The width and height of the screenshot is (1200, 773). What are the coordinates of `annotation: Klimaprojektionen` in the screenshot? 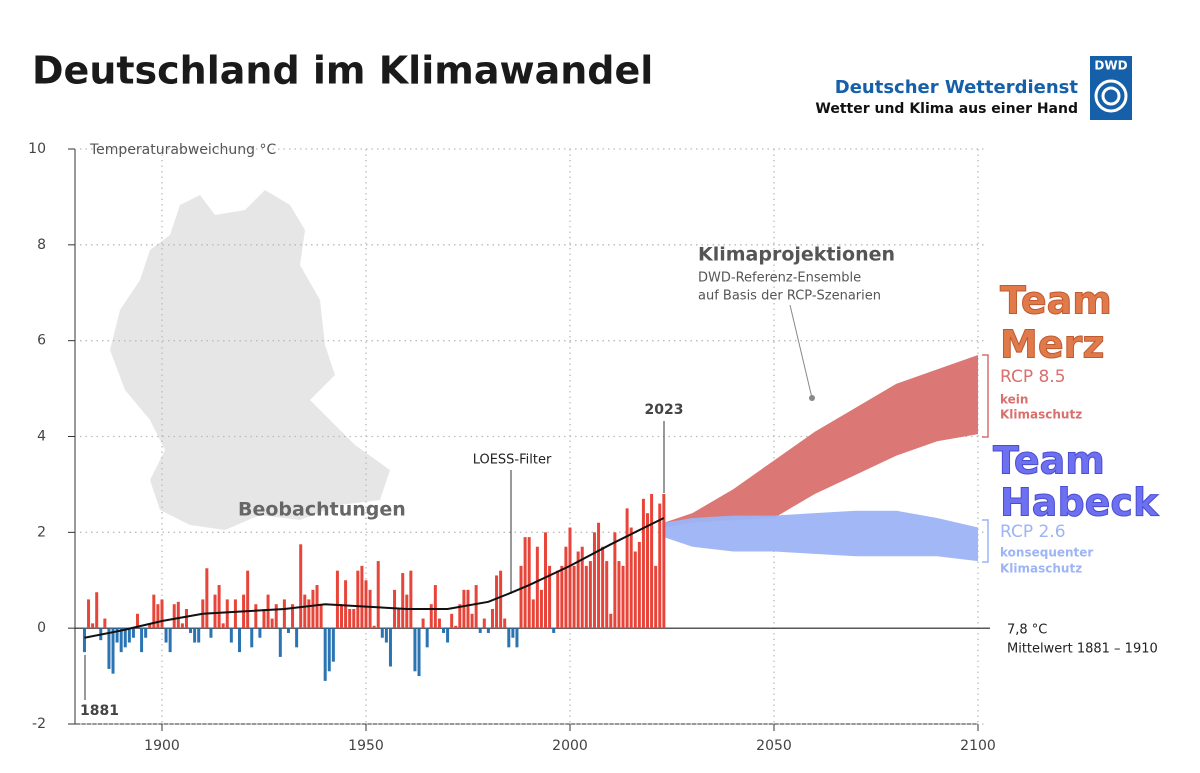 It's located at (796, 255).